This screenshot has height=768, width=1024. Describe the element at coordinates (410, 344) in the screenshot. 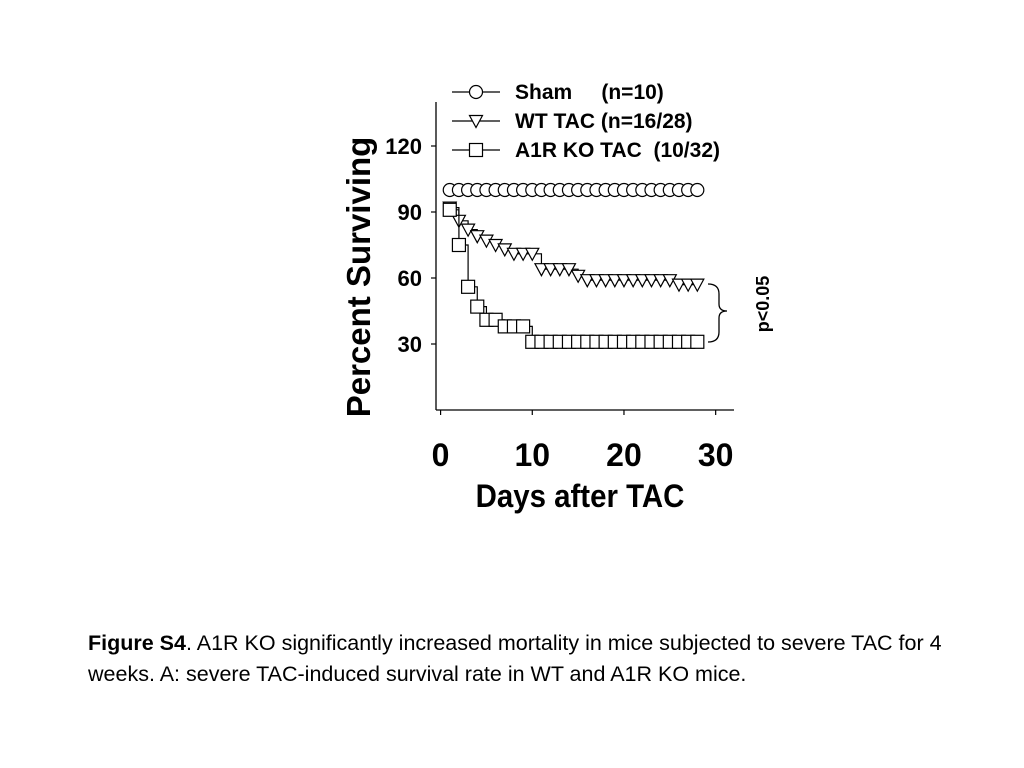

I see `y-tick-label: 30` at that location.